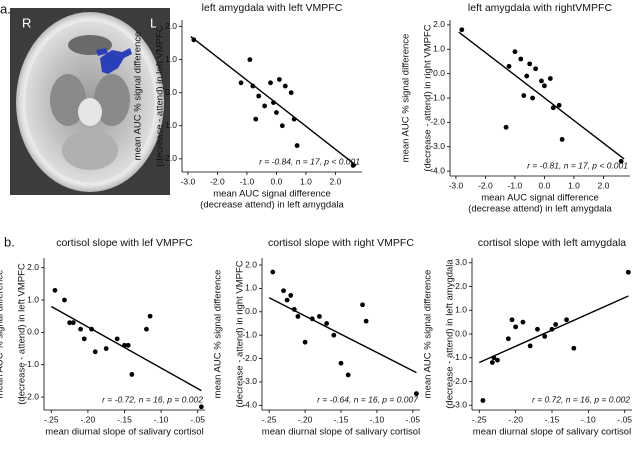 Image resolution: width=640 pixels, height=450 pixels. What do you see at coordinates (367, 399) in the screenshot?
I see `annotation: r = -0.64, n = 16, p = 0.007` at bounding box center [367, 399].